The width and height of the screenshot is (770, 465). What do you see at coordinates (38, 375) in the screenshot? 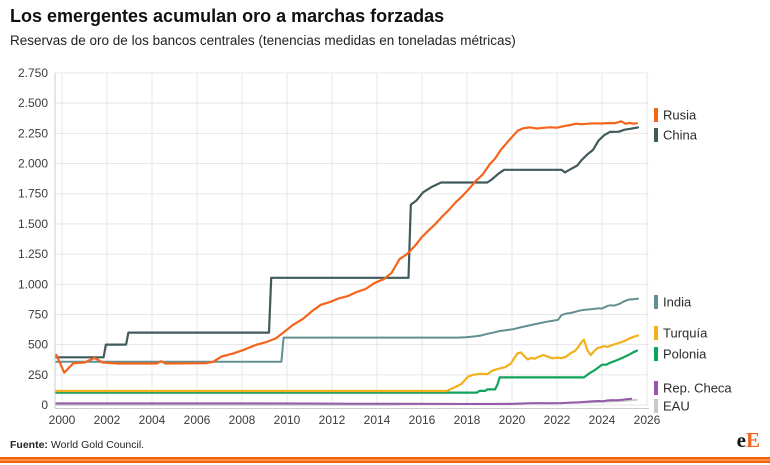
I see `y-tick-label: 250` at bounding box center [38, 375].